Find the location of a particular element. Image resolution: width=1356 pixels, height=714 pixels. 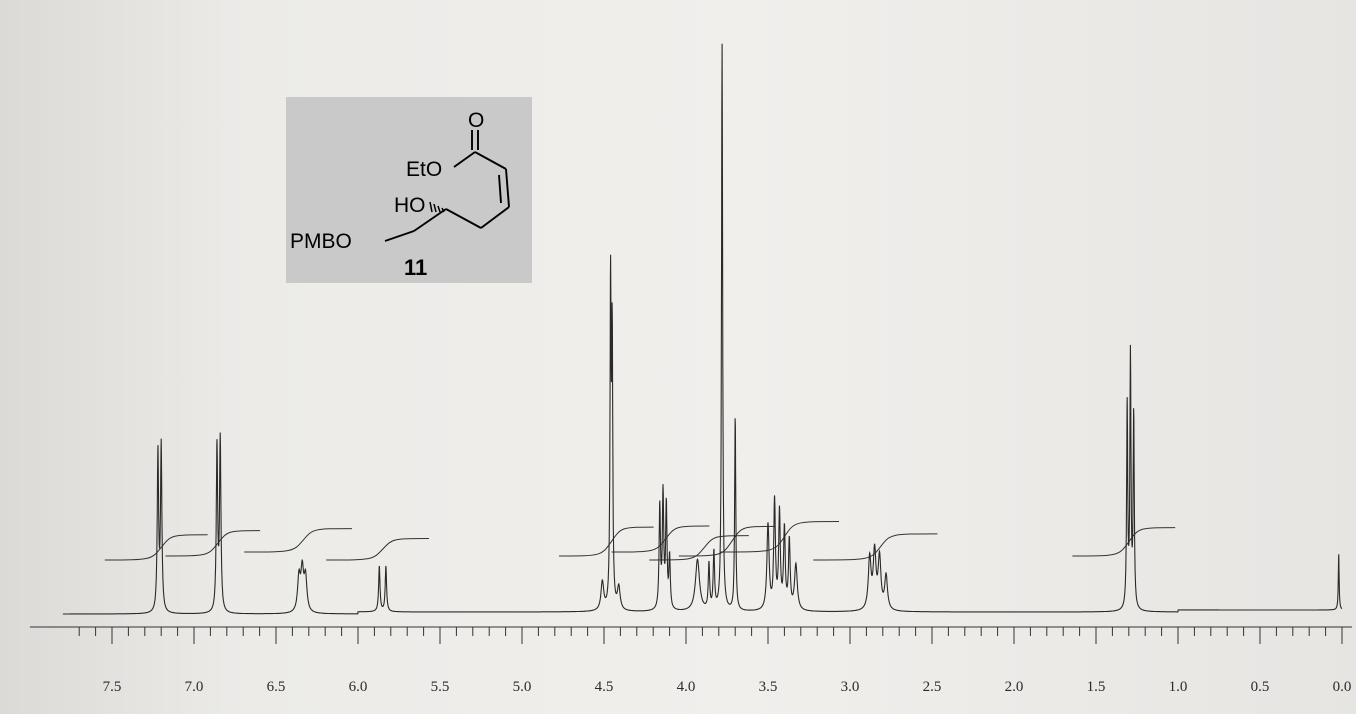

tick-label: 6.5 is located at coordinates (276, 687).